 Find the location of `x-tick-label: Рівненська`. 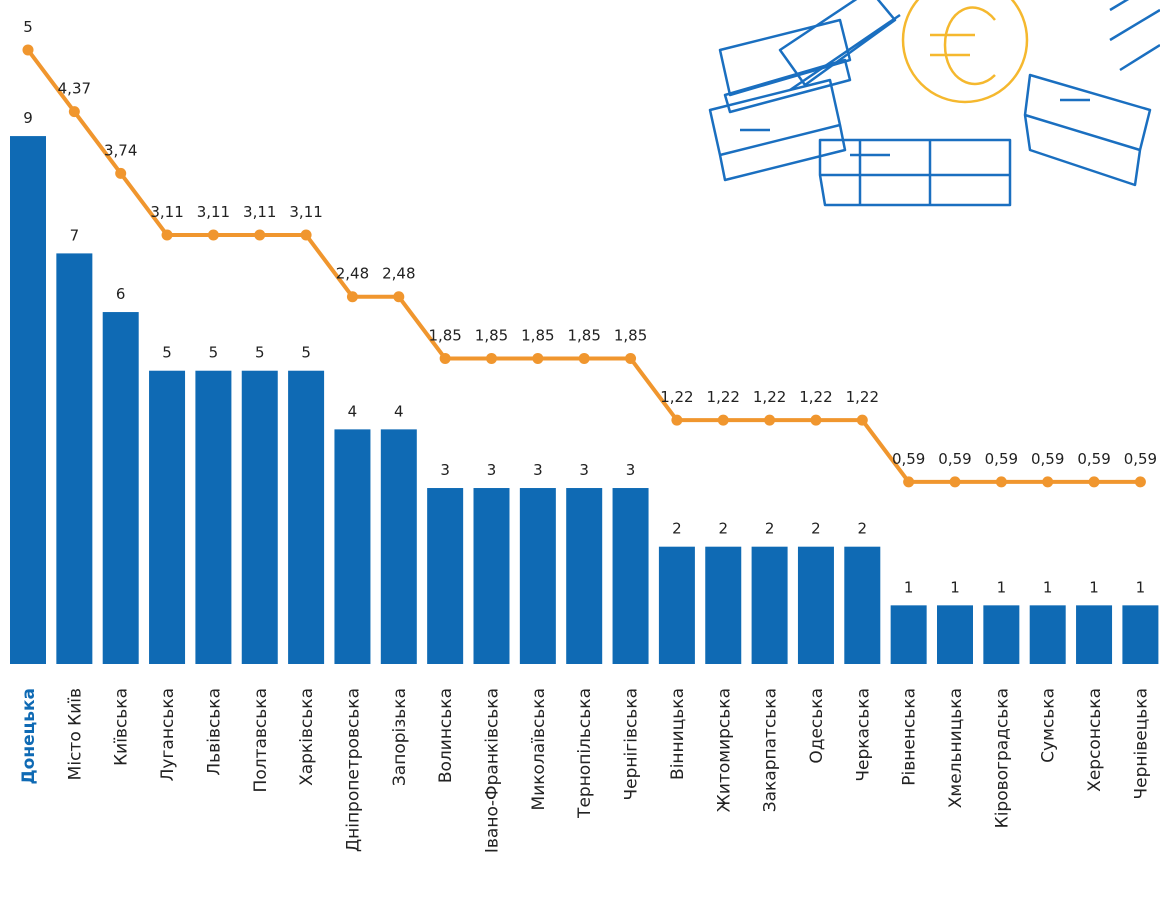

x-tick-label: Рівненська is located at coordinates (910, 737).